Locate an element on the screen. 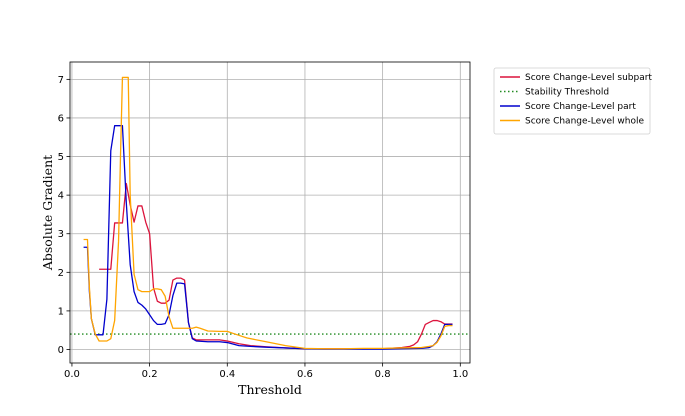  y-tick-label: 6 is located at coordinates (61, 118).